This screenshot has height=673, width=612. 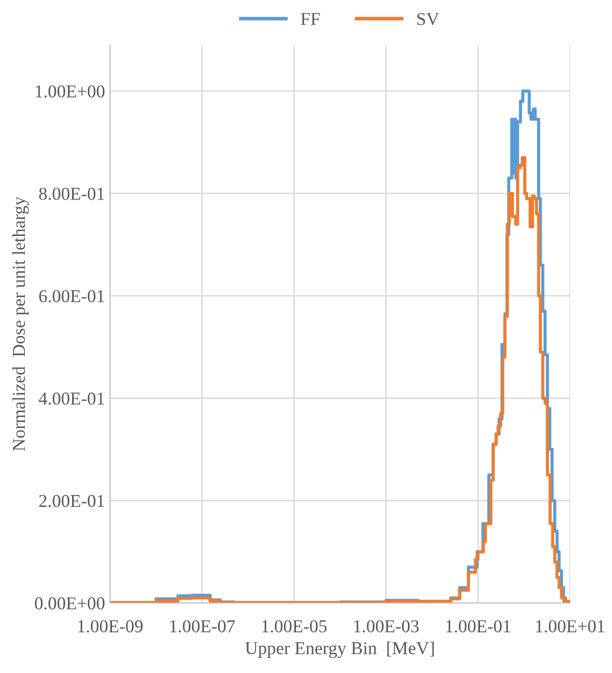 I want to click on x-axis-title: Upper Energy Bin [MeV], so click(x=339, y=650).